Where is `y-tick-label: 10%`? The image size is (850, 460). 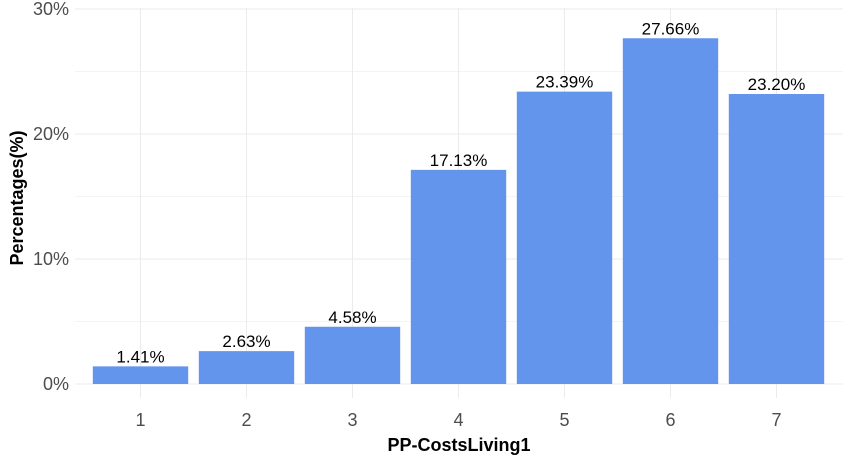 y-tick-label: 10% is located at coordinates (51, 259).